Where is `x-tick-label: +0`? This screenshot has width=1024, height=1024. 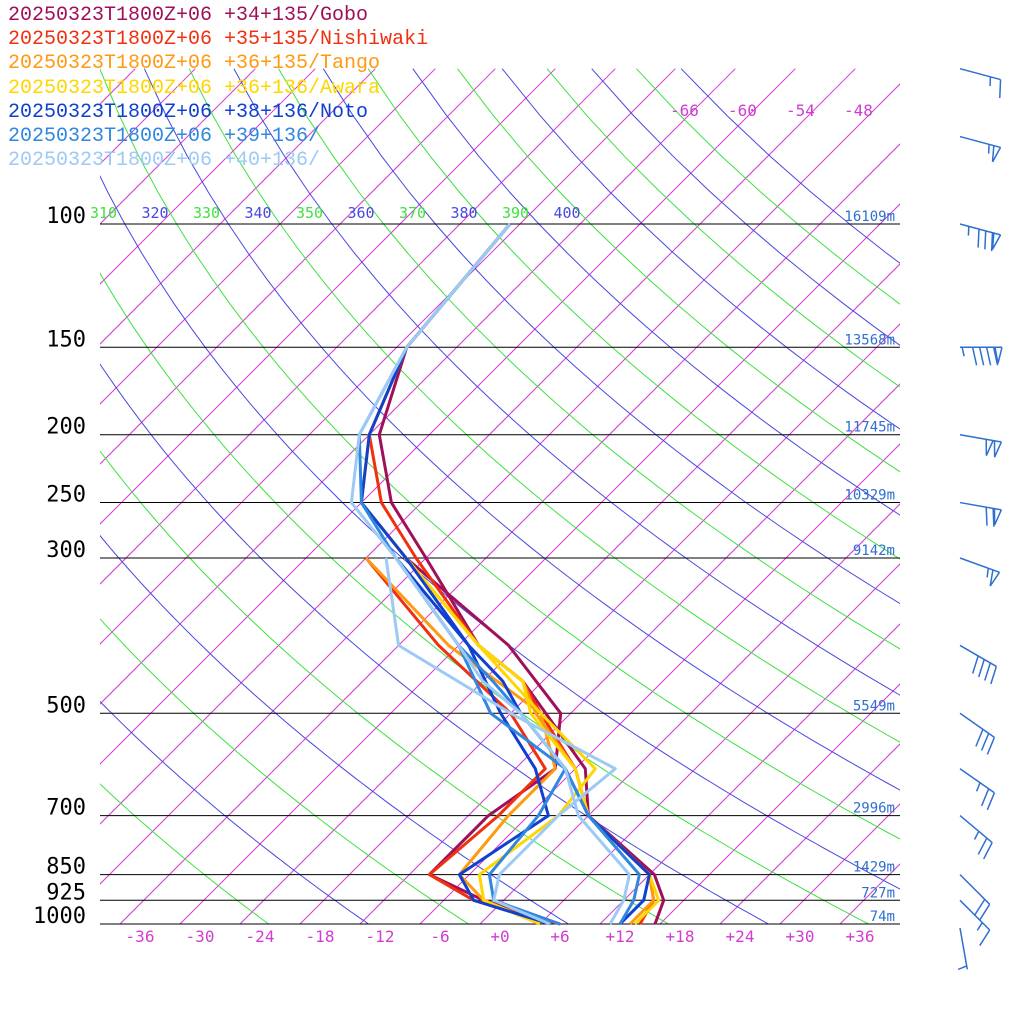 x-tick-label: +0 is located at coordinates (499, 936).